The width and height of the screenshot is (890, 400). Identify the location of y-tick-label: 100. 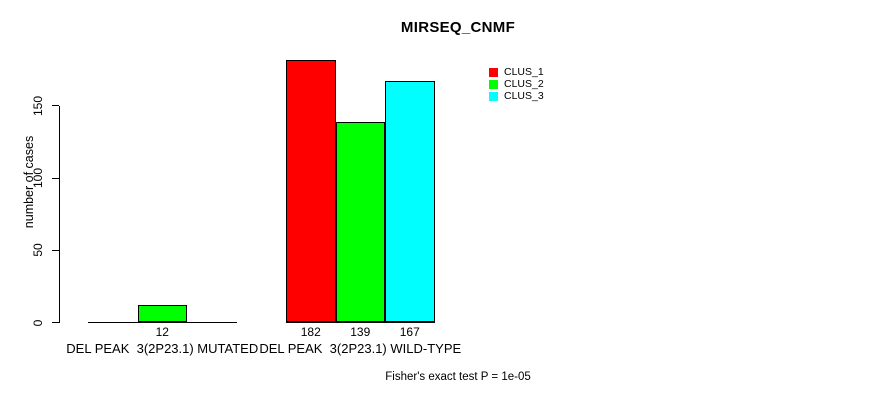
(38, 178).